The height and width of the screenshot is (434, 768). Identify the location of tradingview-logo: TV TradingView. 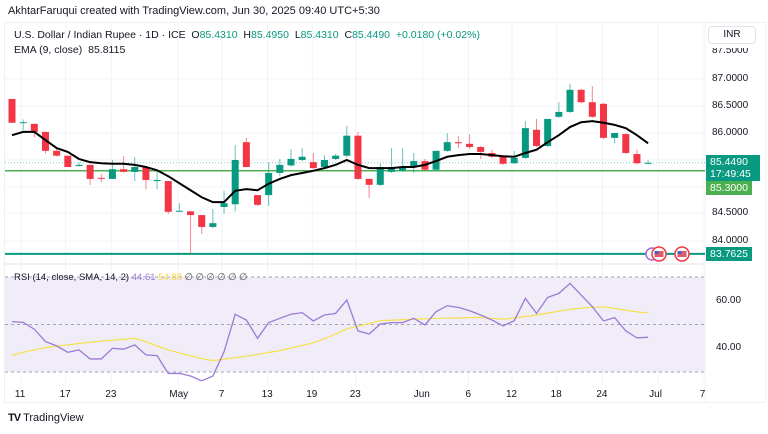
(46, 418).